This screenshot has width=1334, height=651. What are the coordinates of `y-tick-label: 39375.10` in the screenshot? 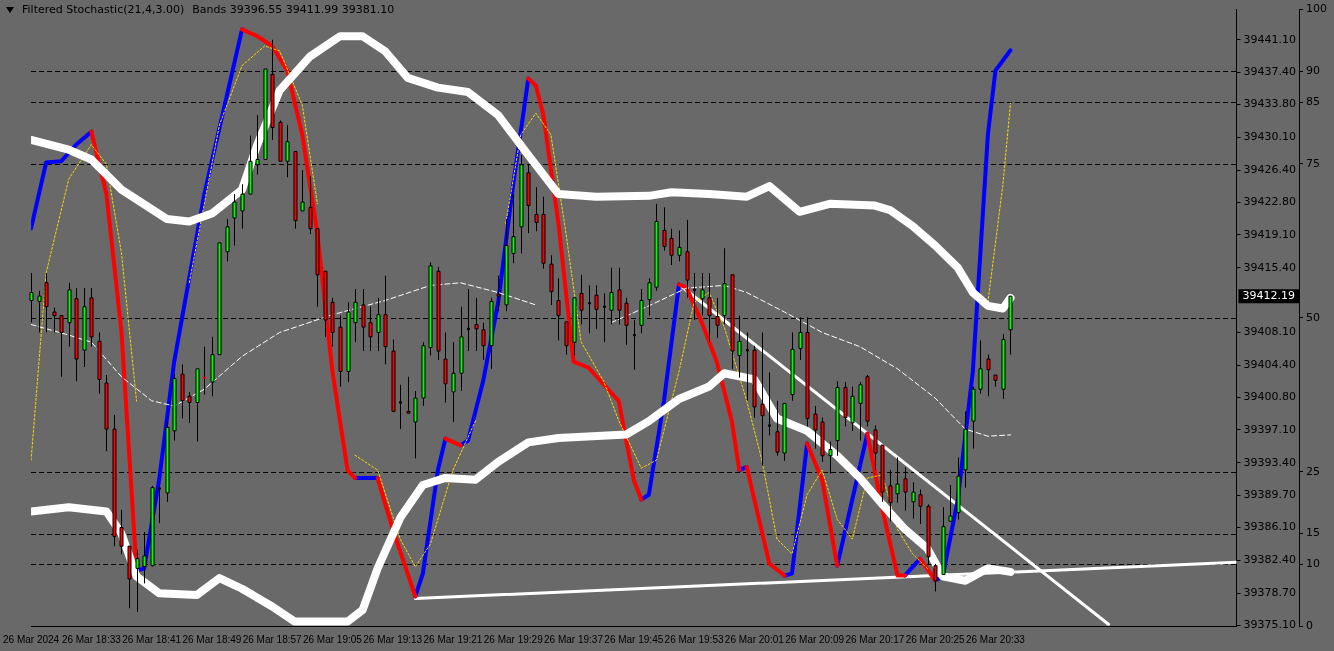 It's located at (1270, 624).